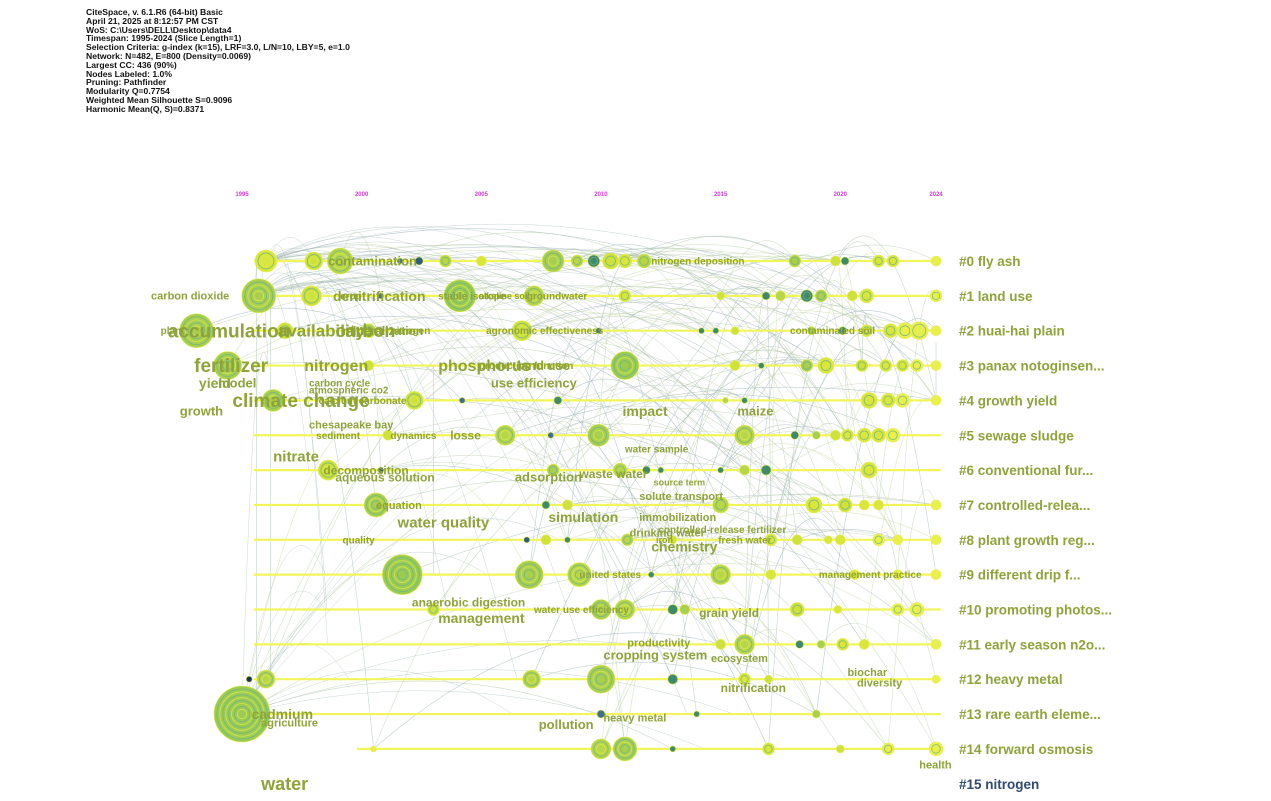 This screenshot has width=1271, height=801. What do you see at coordinates (482, 195) in the screenshot?
I see `year-label: 2005` at bounding box center [482, 195].